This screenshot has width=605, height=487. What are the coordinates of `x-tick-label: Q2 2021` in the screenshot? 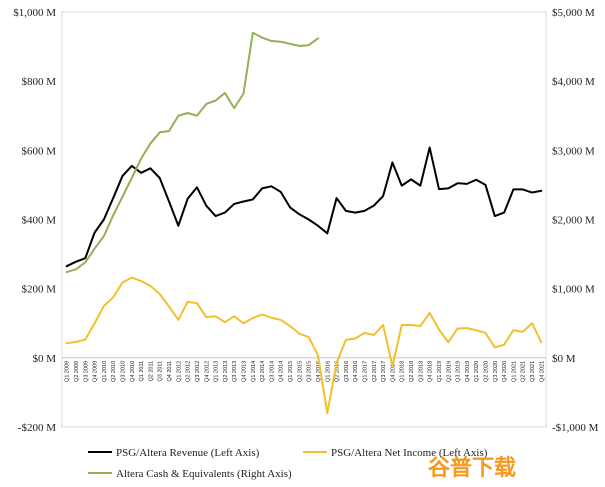 It's located at (524, 371).